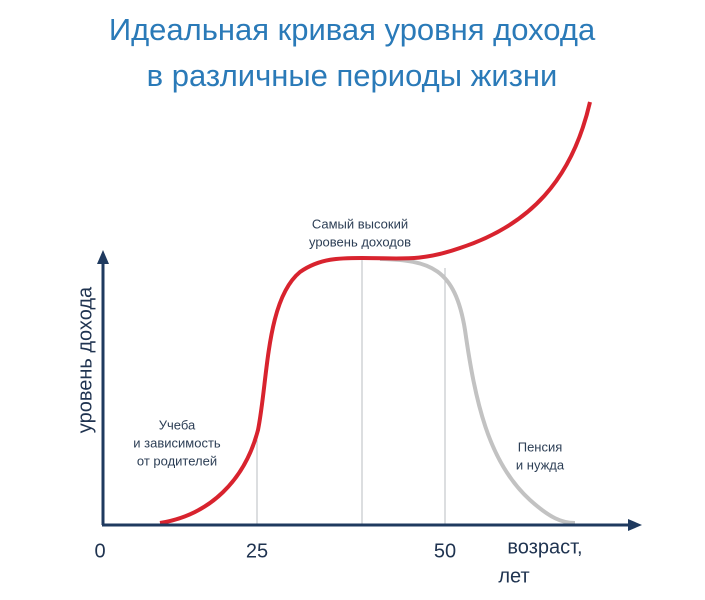 The image size is (705, 600). I want to click on annotation: и зависимость, so click(177, 442).